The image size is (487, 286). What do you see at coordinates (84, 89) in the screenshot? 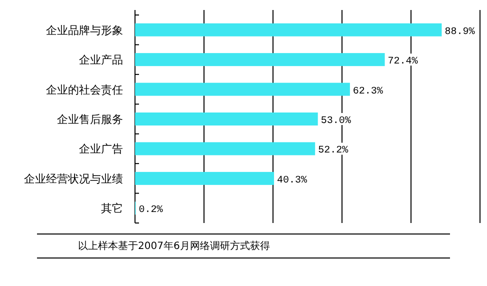
I see `y-tick-label: 企业的社会责任` at bounding box center [84, 89].